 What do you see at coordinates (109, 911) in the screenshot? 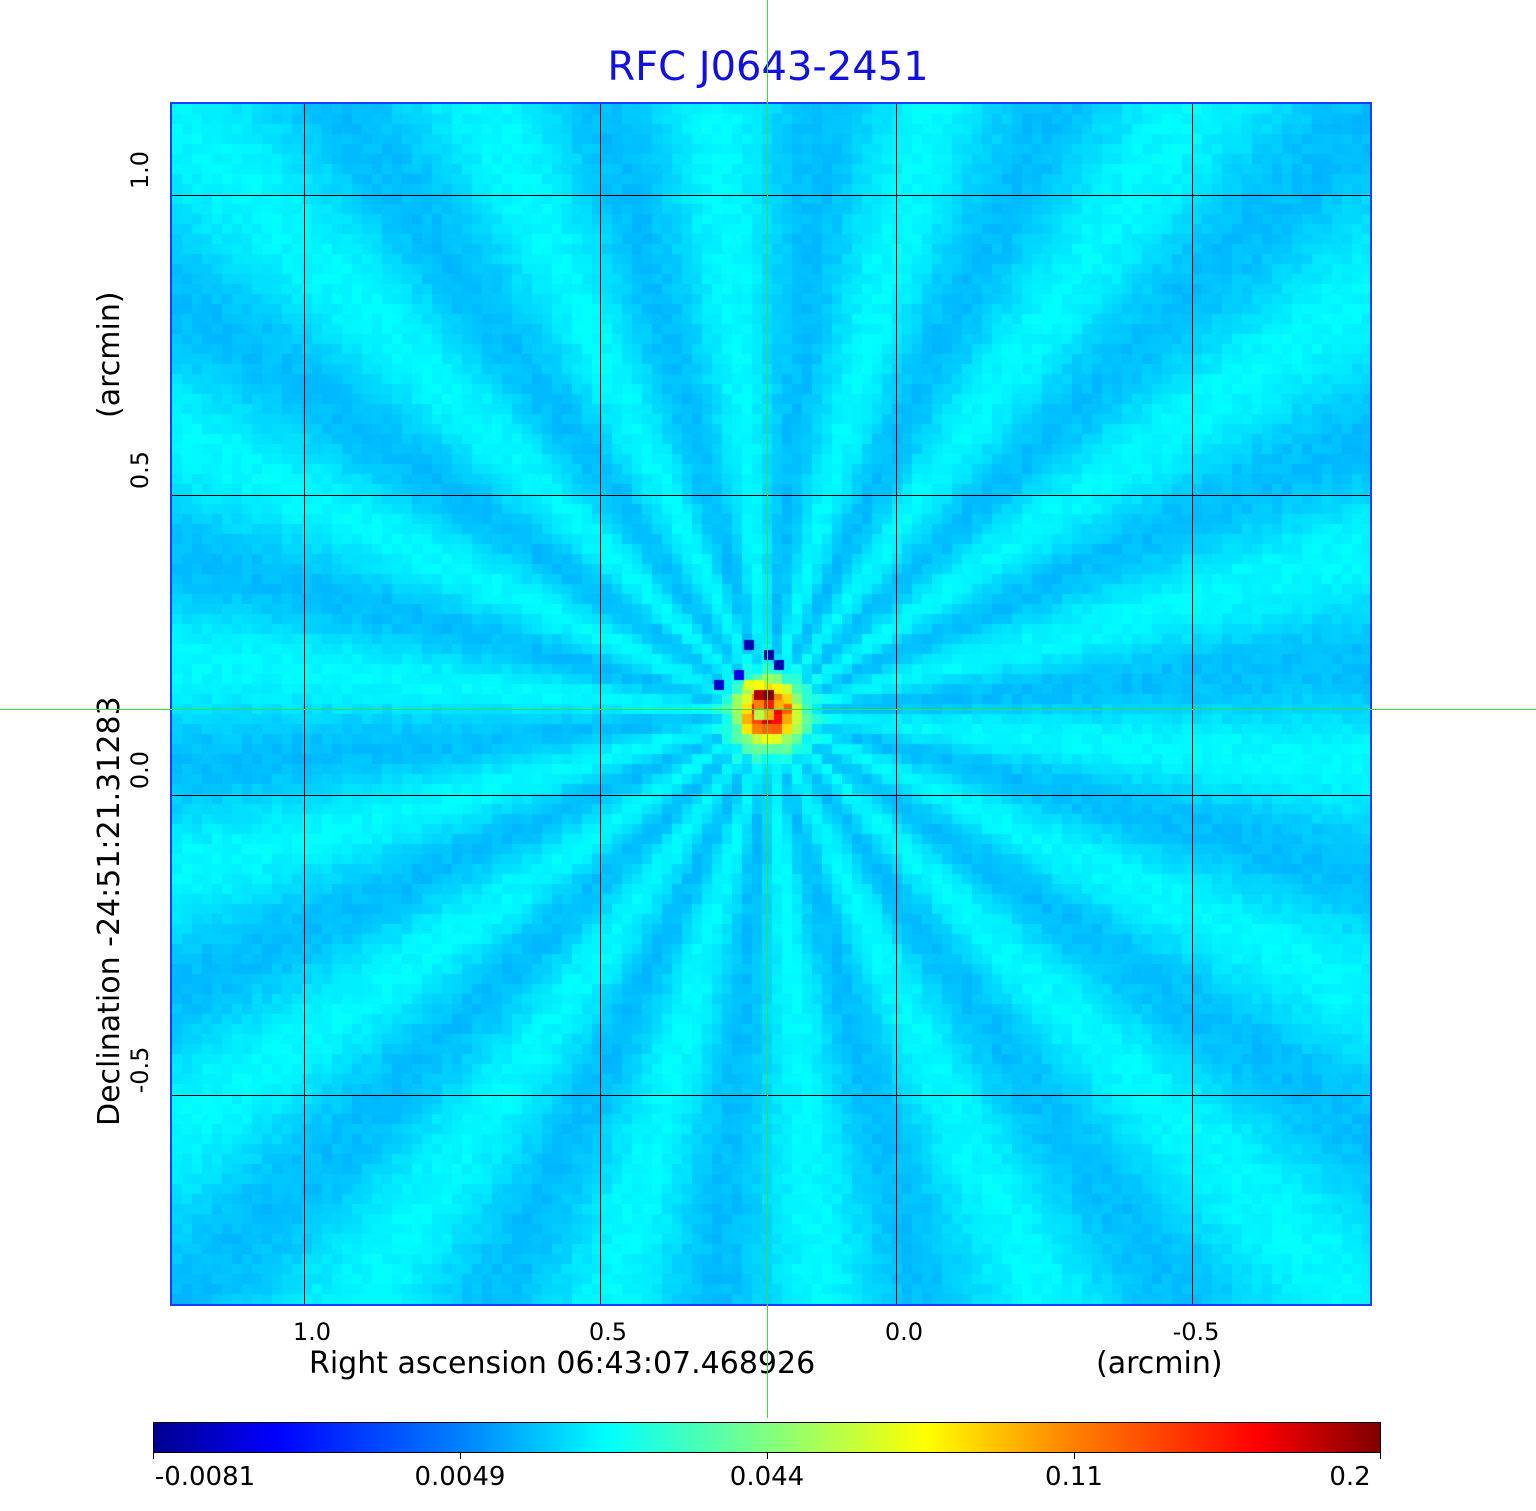
I see `y-axis-label: Declination -24:51:21.31283` at bounding box center [109, 911].